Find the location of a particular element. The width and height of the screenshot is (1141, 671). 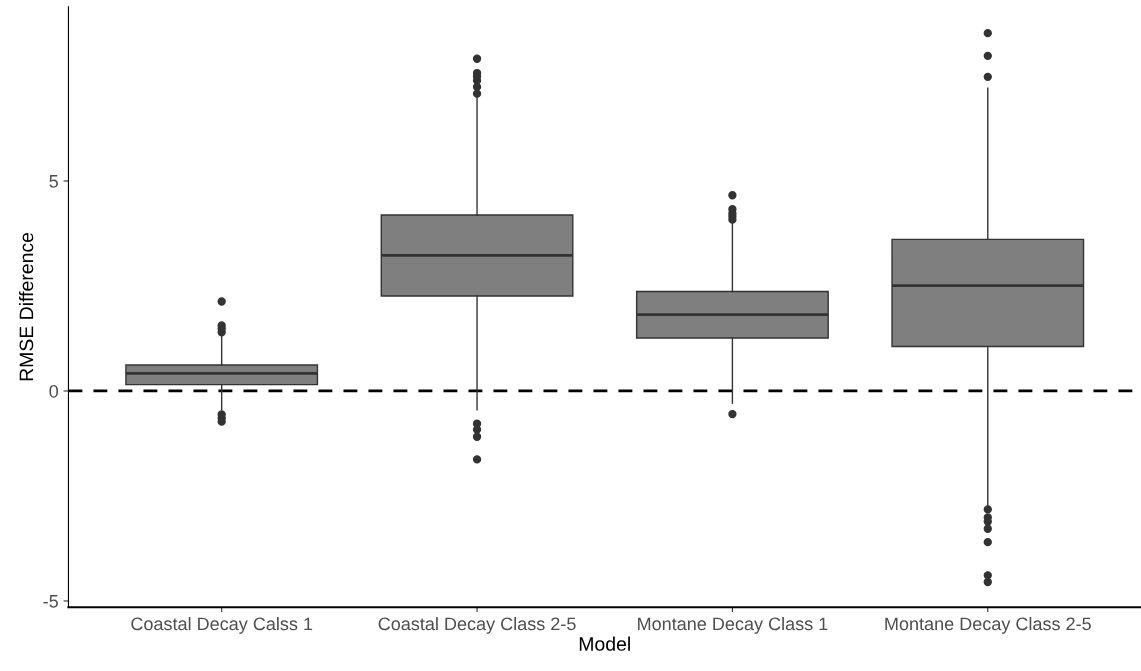

y-tick-label: 0 is located at coordinates (54, 391).